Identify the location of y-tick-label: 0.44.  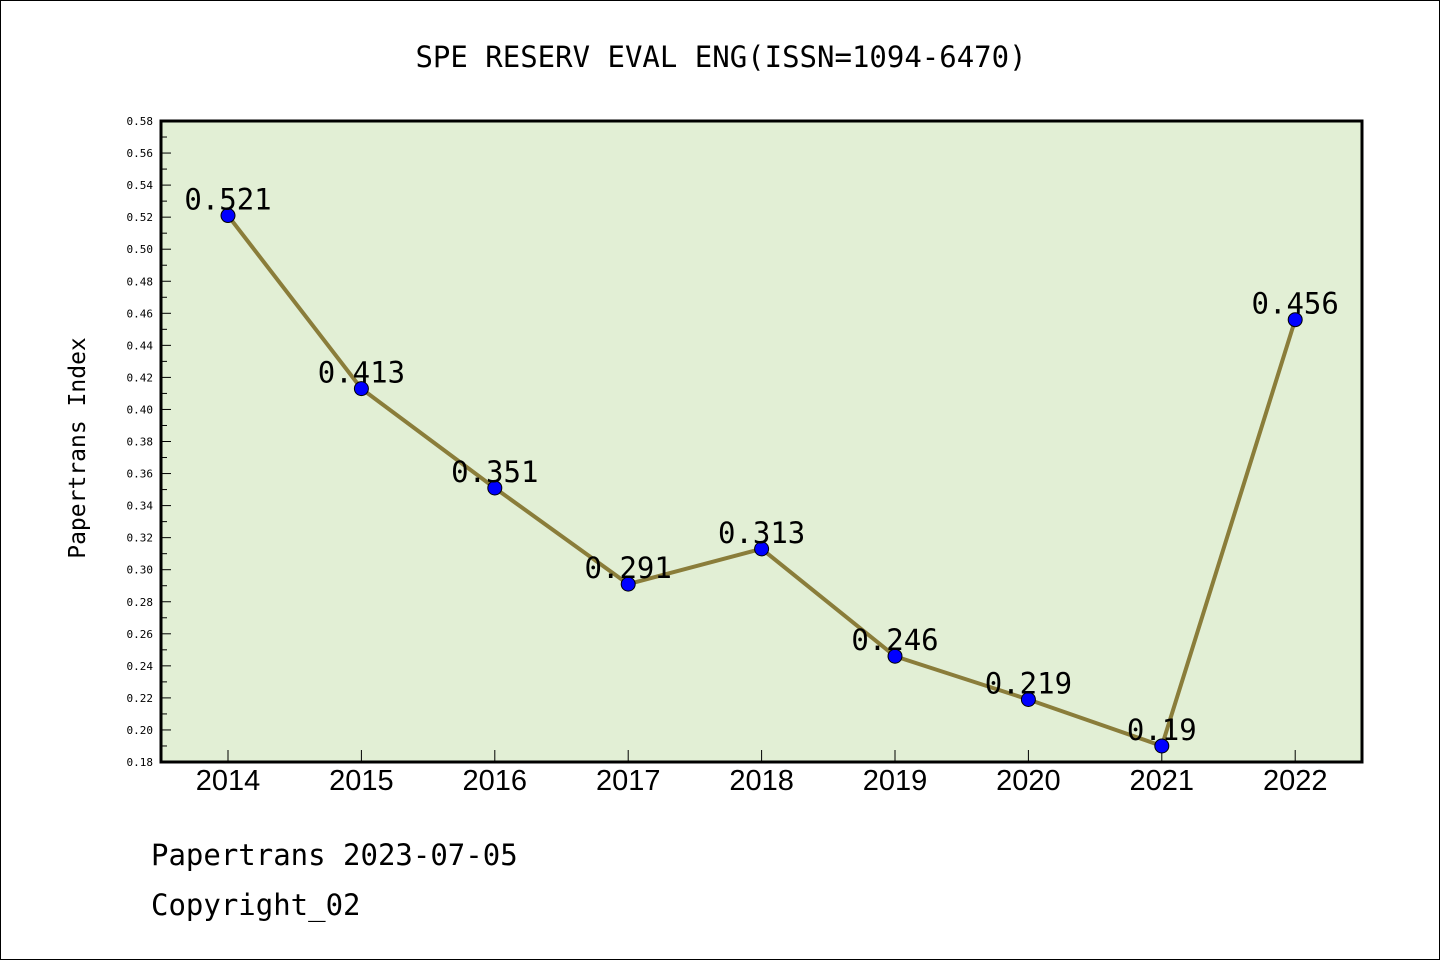
(140, 345).